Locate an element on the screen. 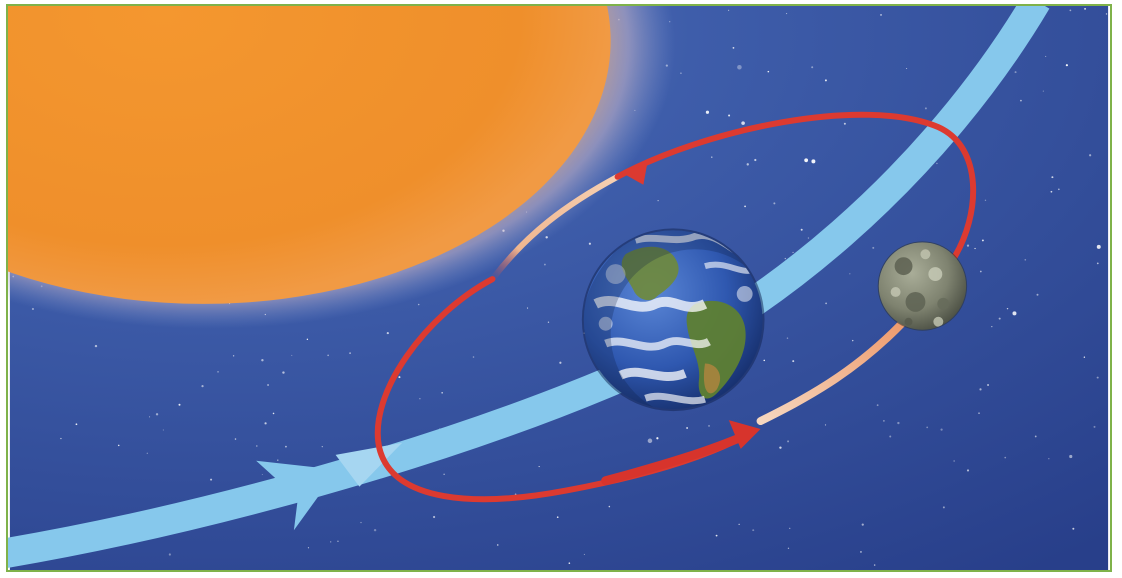 The width and height of the screenshot is (1122, 578). moon-orbit-arrowhead is located at coordinates (744, 434).